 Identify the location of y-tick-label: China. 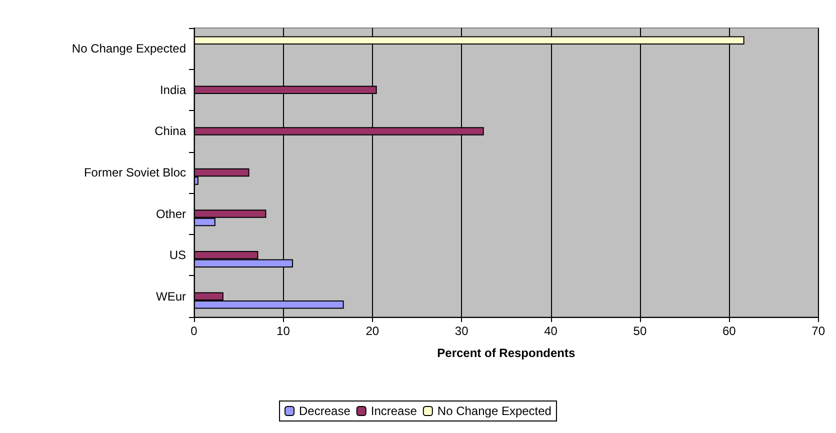
(170, 131).